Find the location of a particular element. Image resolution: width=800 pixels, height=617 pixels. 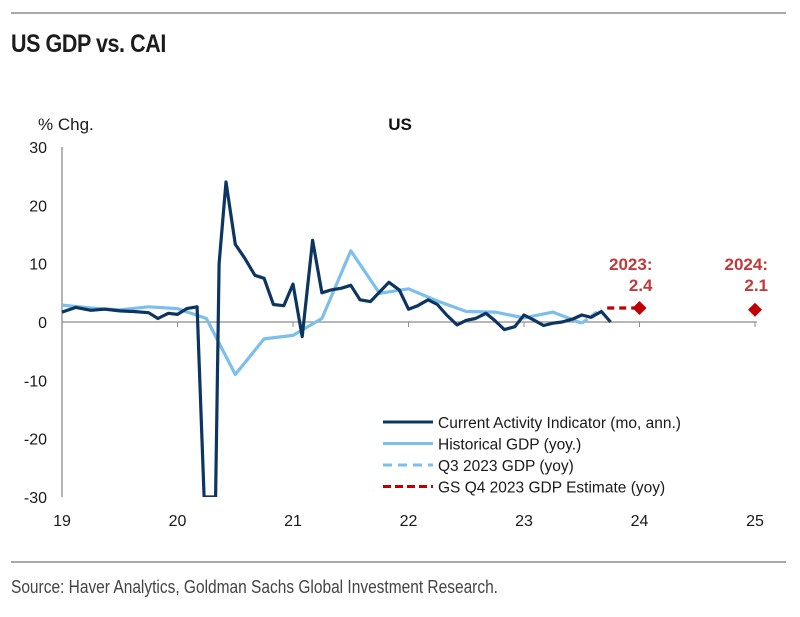

y-tick-label: -30 is located at coordinates (35, 498).